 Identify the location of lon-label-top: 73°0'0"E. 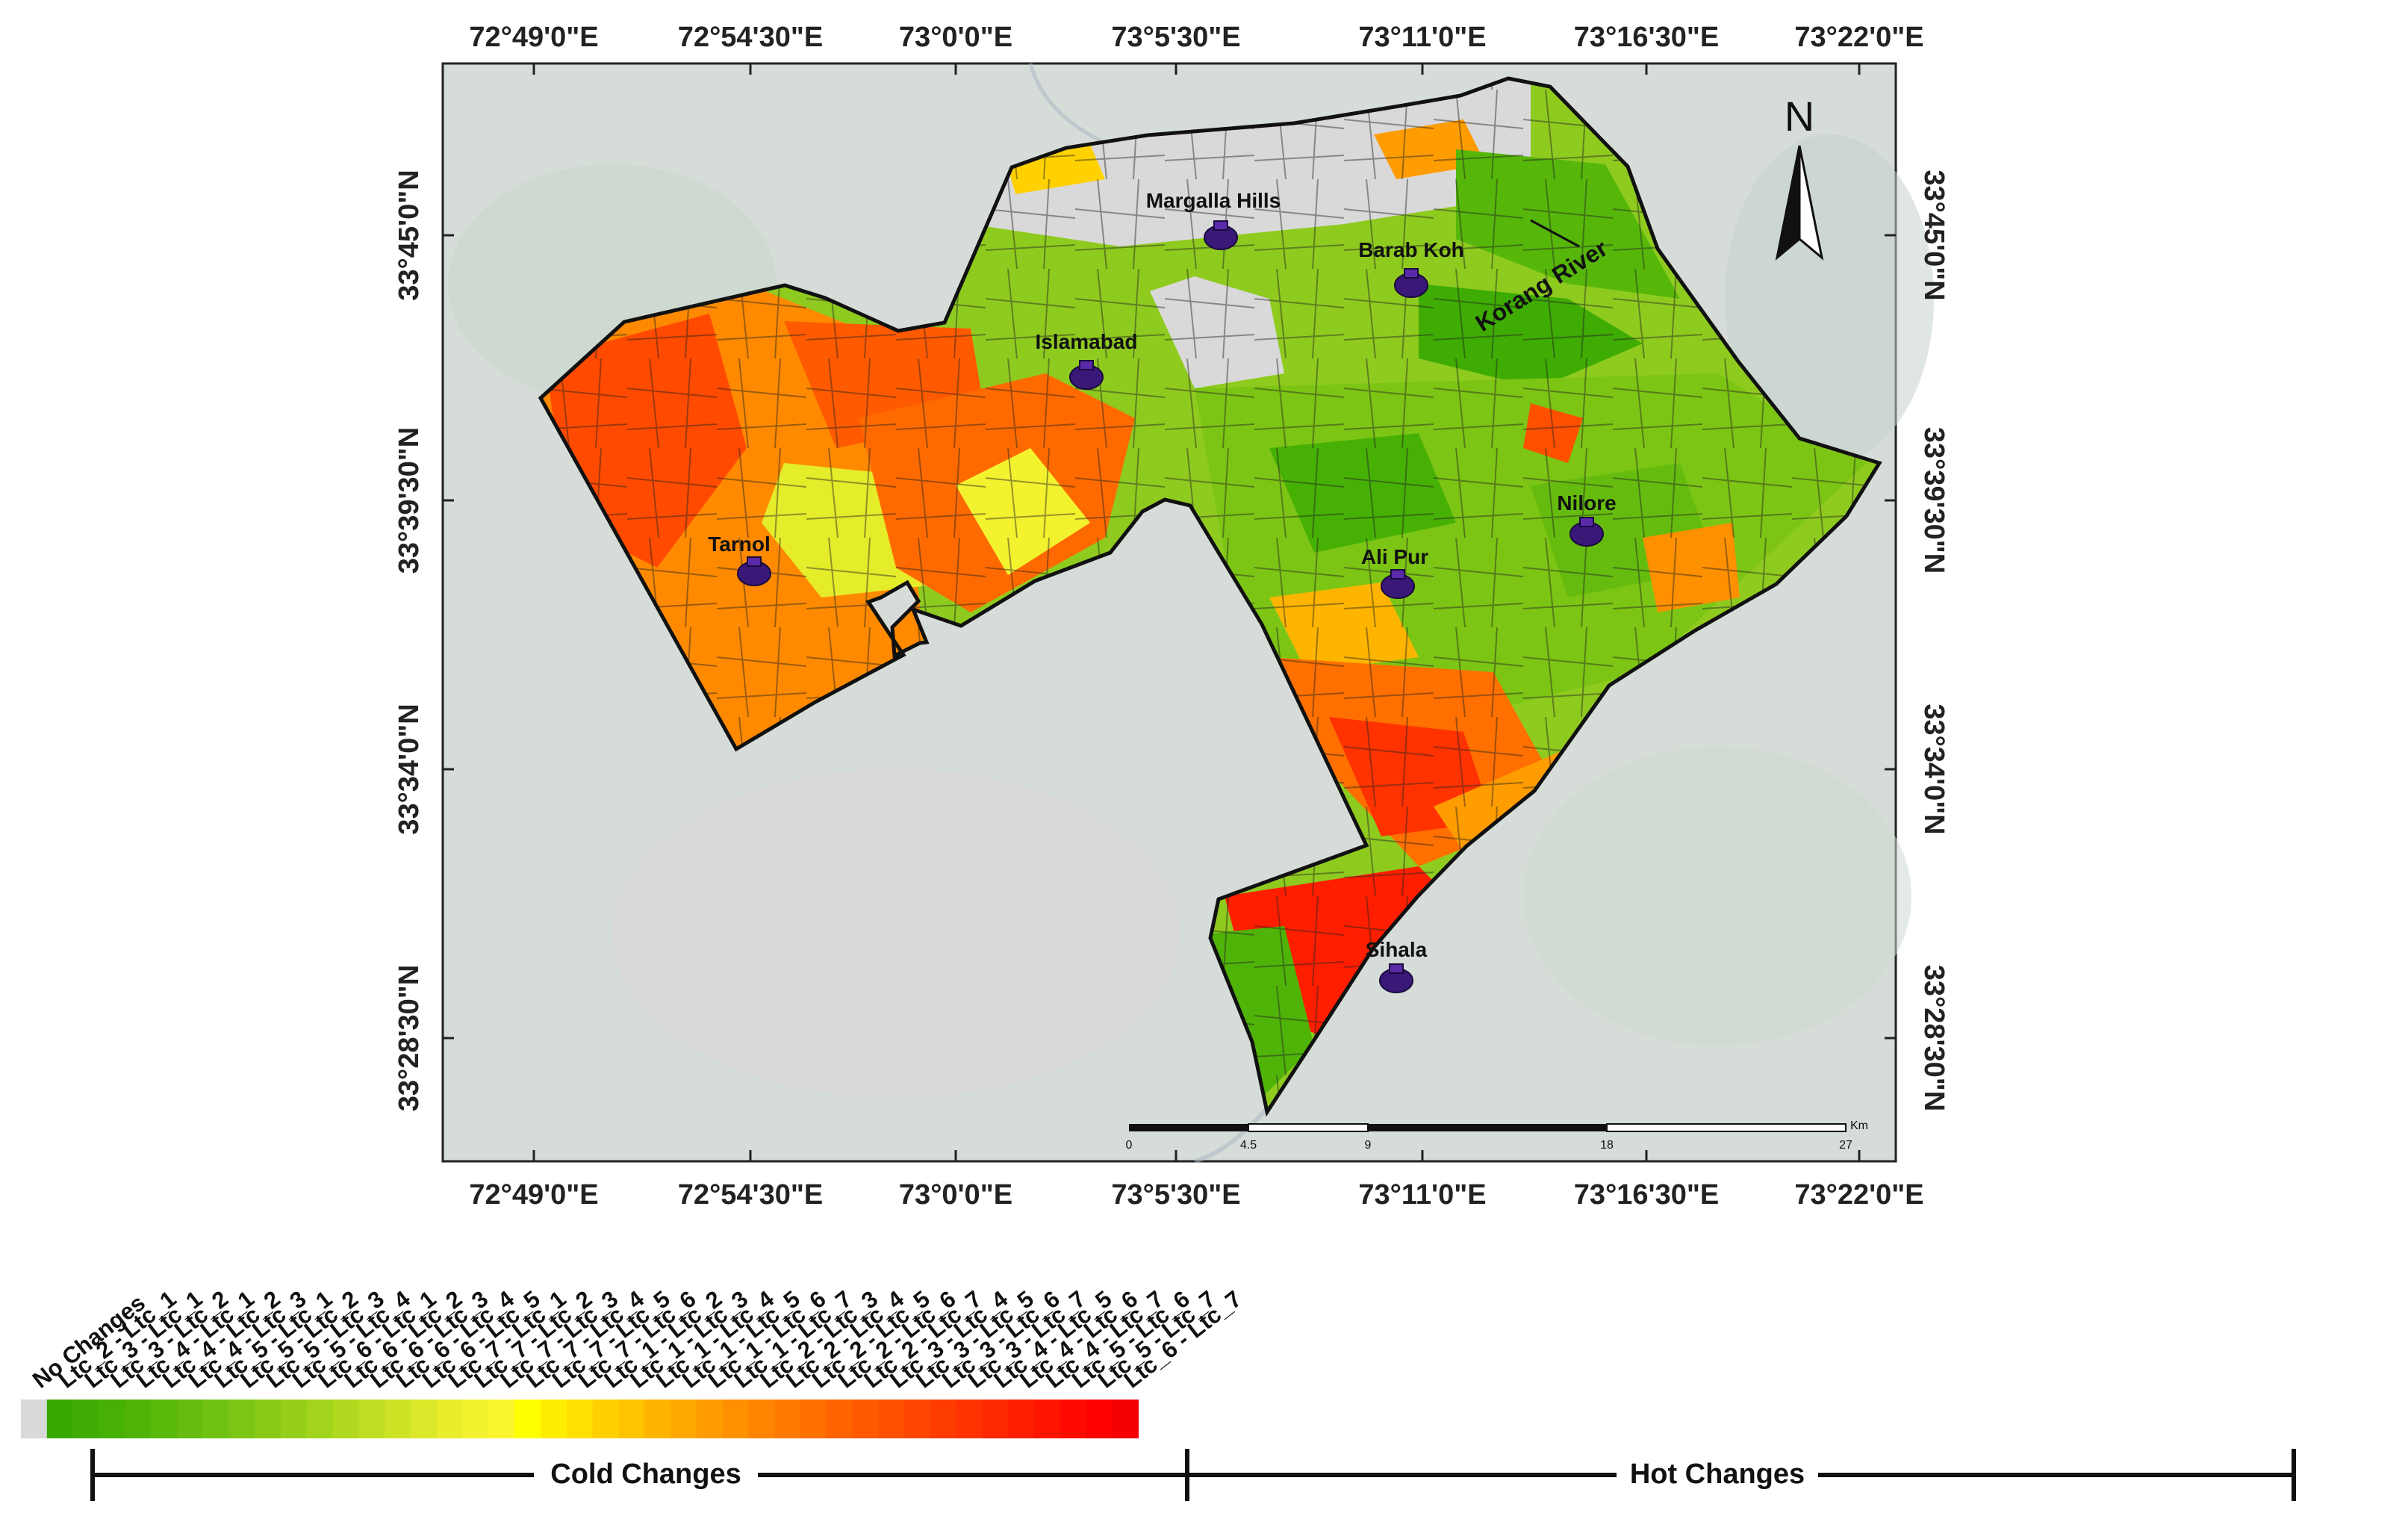
(955, 37).